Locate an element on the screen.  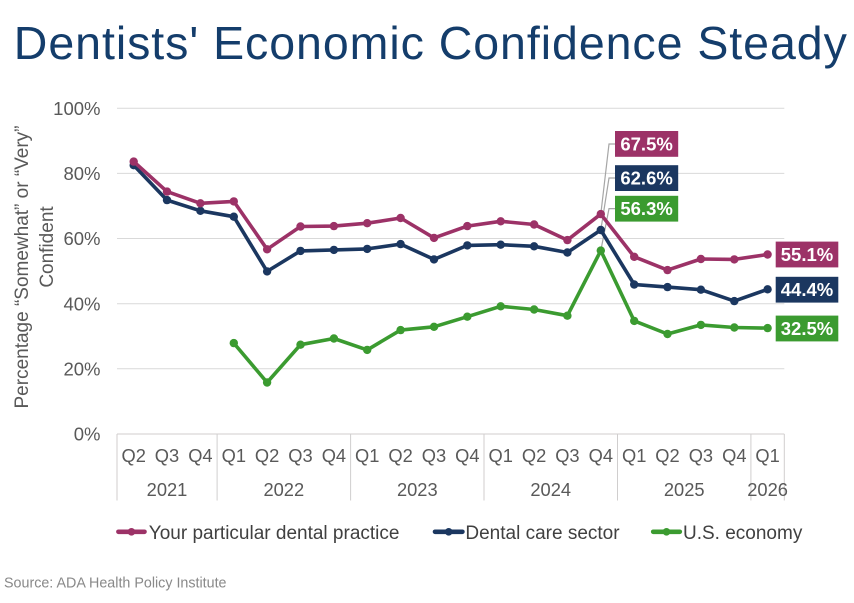
svg-text: 2025 is located at coordinates (684, 489).